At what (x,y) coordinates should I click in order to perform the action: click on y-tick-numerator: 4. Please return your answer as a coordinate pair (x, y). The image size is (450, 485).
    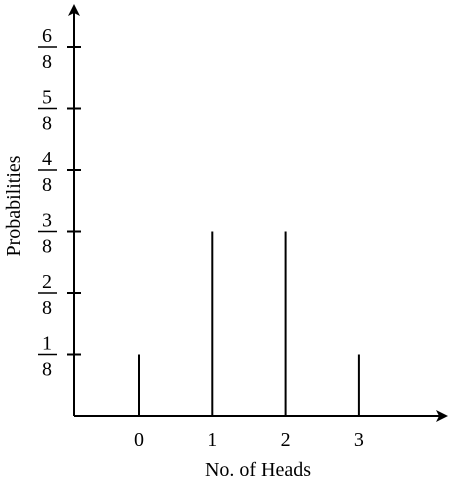
    Looking at the image, I should click on (47, 159).